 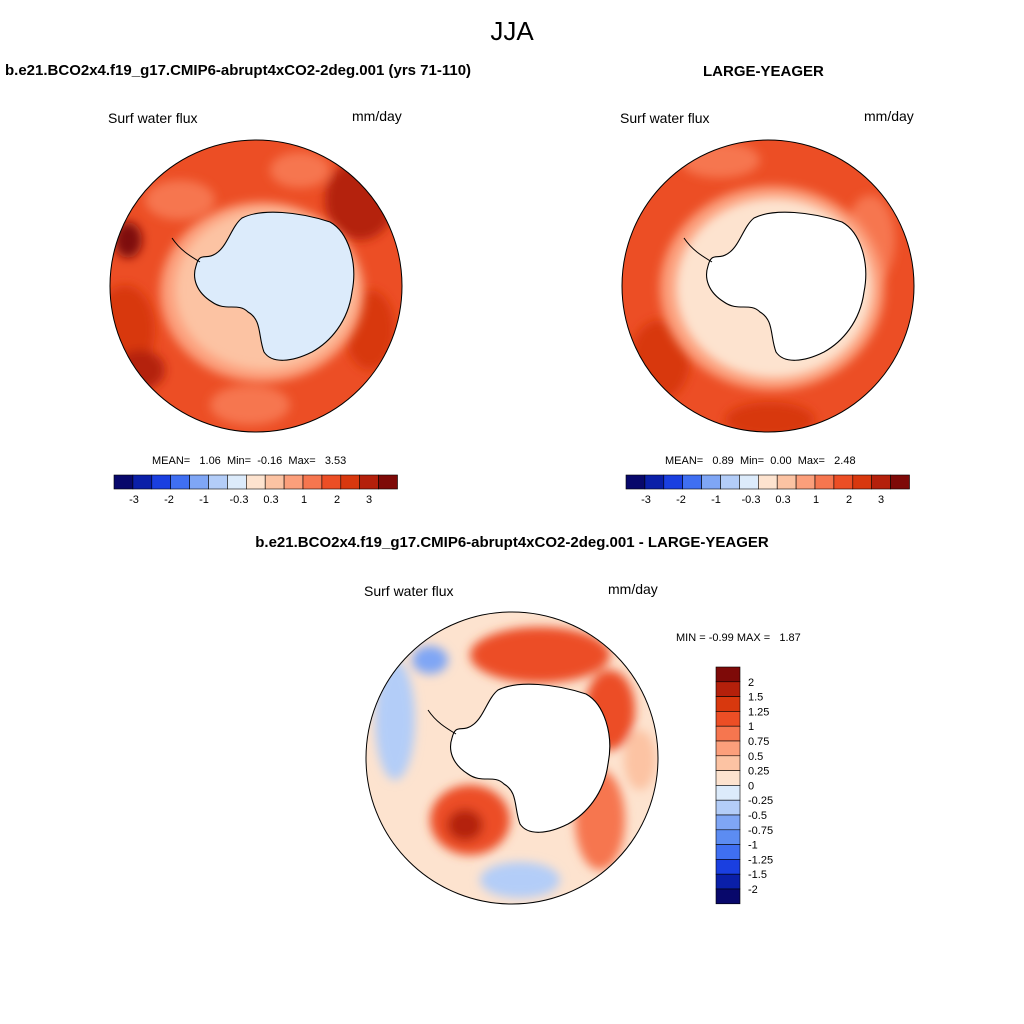 I want to click on panel1-min-value: -0.16, so click(x=270, y=461).